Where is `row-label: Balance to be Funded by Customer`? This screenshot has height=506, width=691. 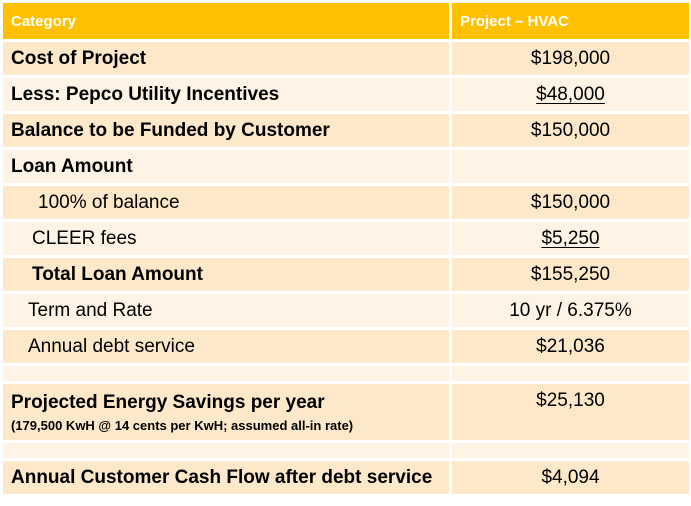 row-label: Balance to be Funded by Customer is located at coordinates (226, 130).